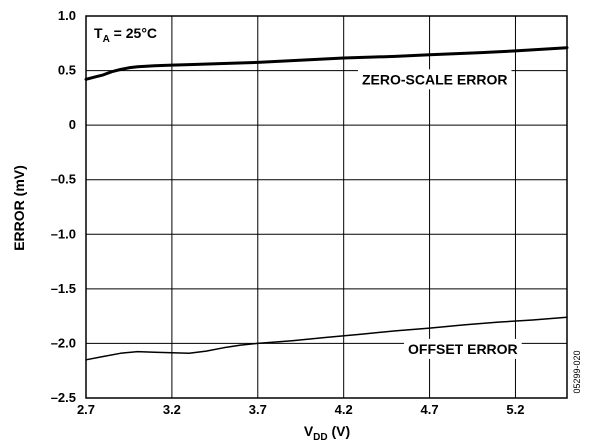  I want to click on offset-error-label: OFFSET ERROR, so click(463, 349).